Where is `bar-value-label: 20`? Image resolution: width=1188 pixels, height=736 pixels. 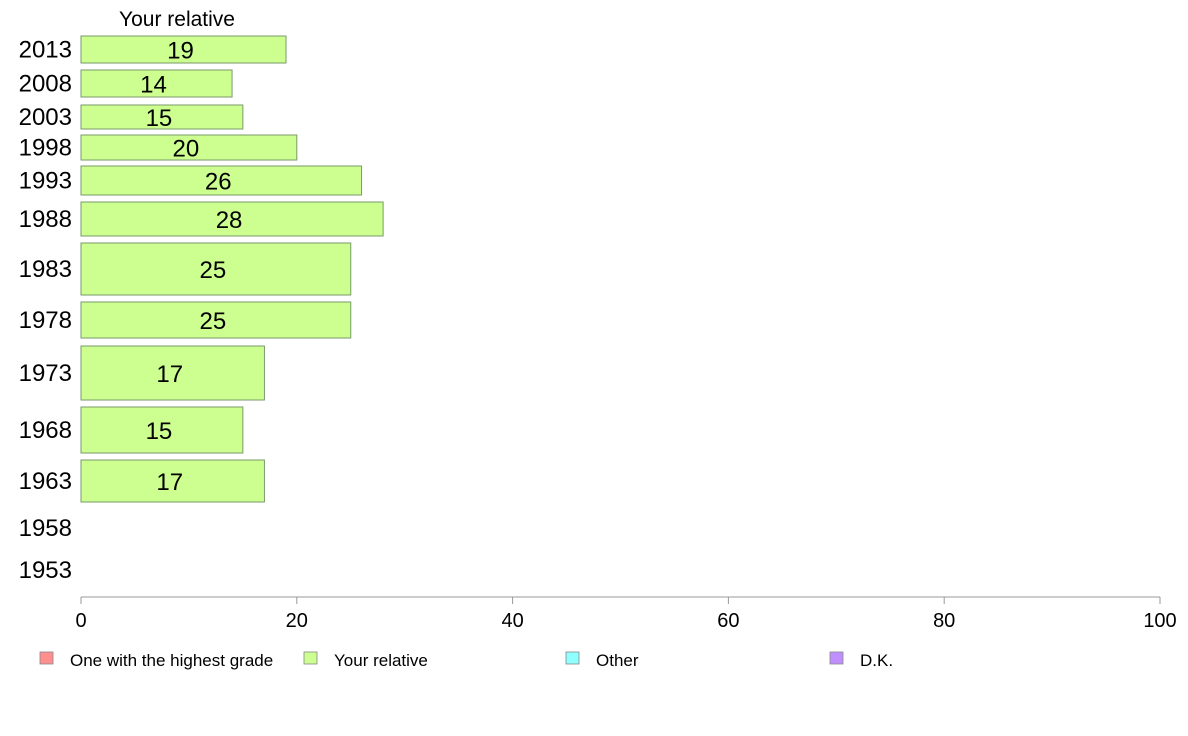 bar-value-label: 20 is located at coordinates (186, 149).